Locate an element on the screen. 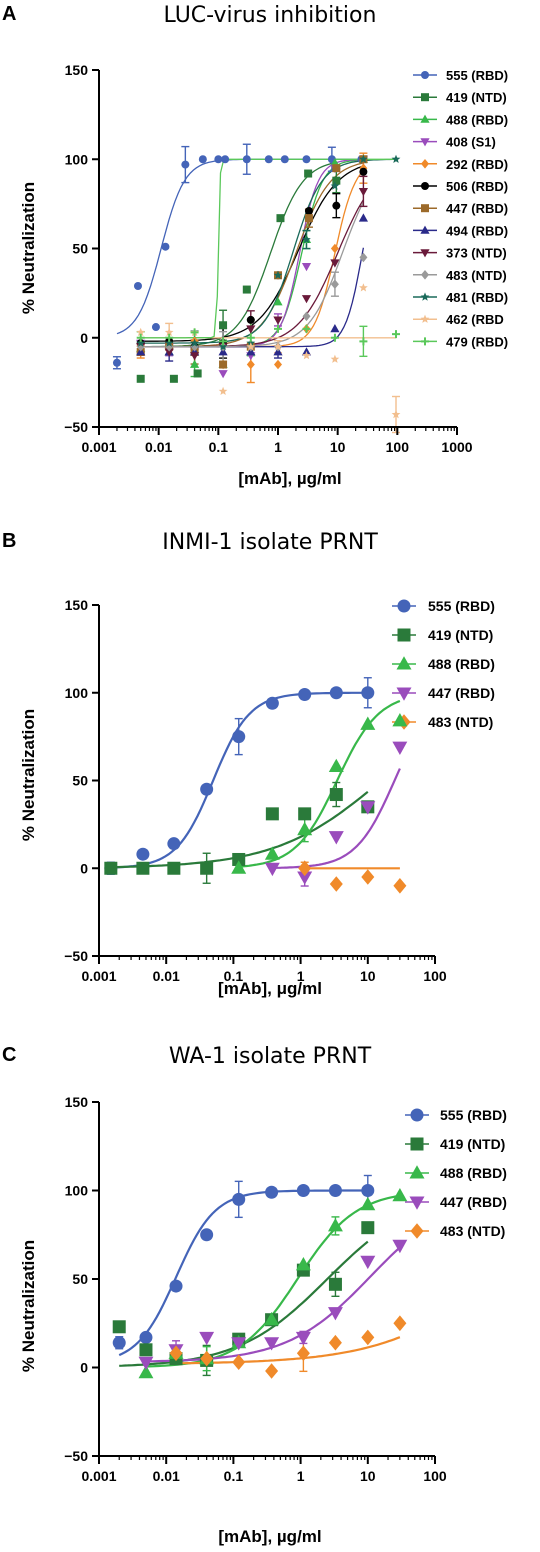  legend-label: 447 (RBD) is located at coordinates (473, 1202).